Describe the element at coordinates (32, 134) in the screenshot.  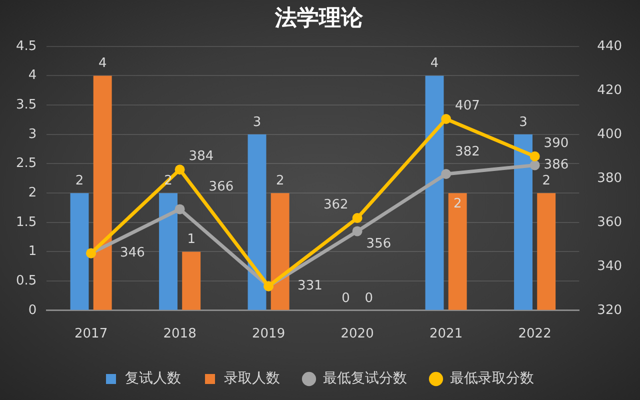
I see `y-tick-label: 3` at that location.